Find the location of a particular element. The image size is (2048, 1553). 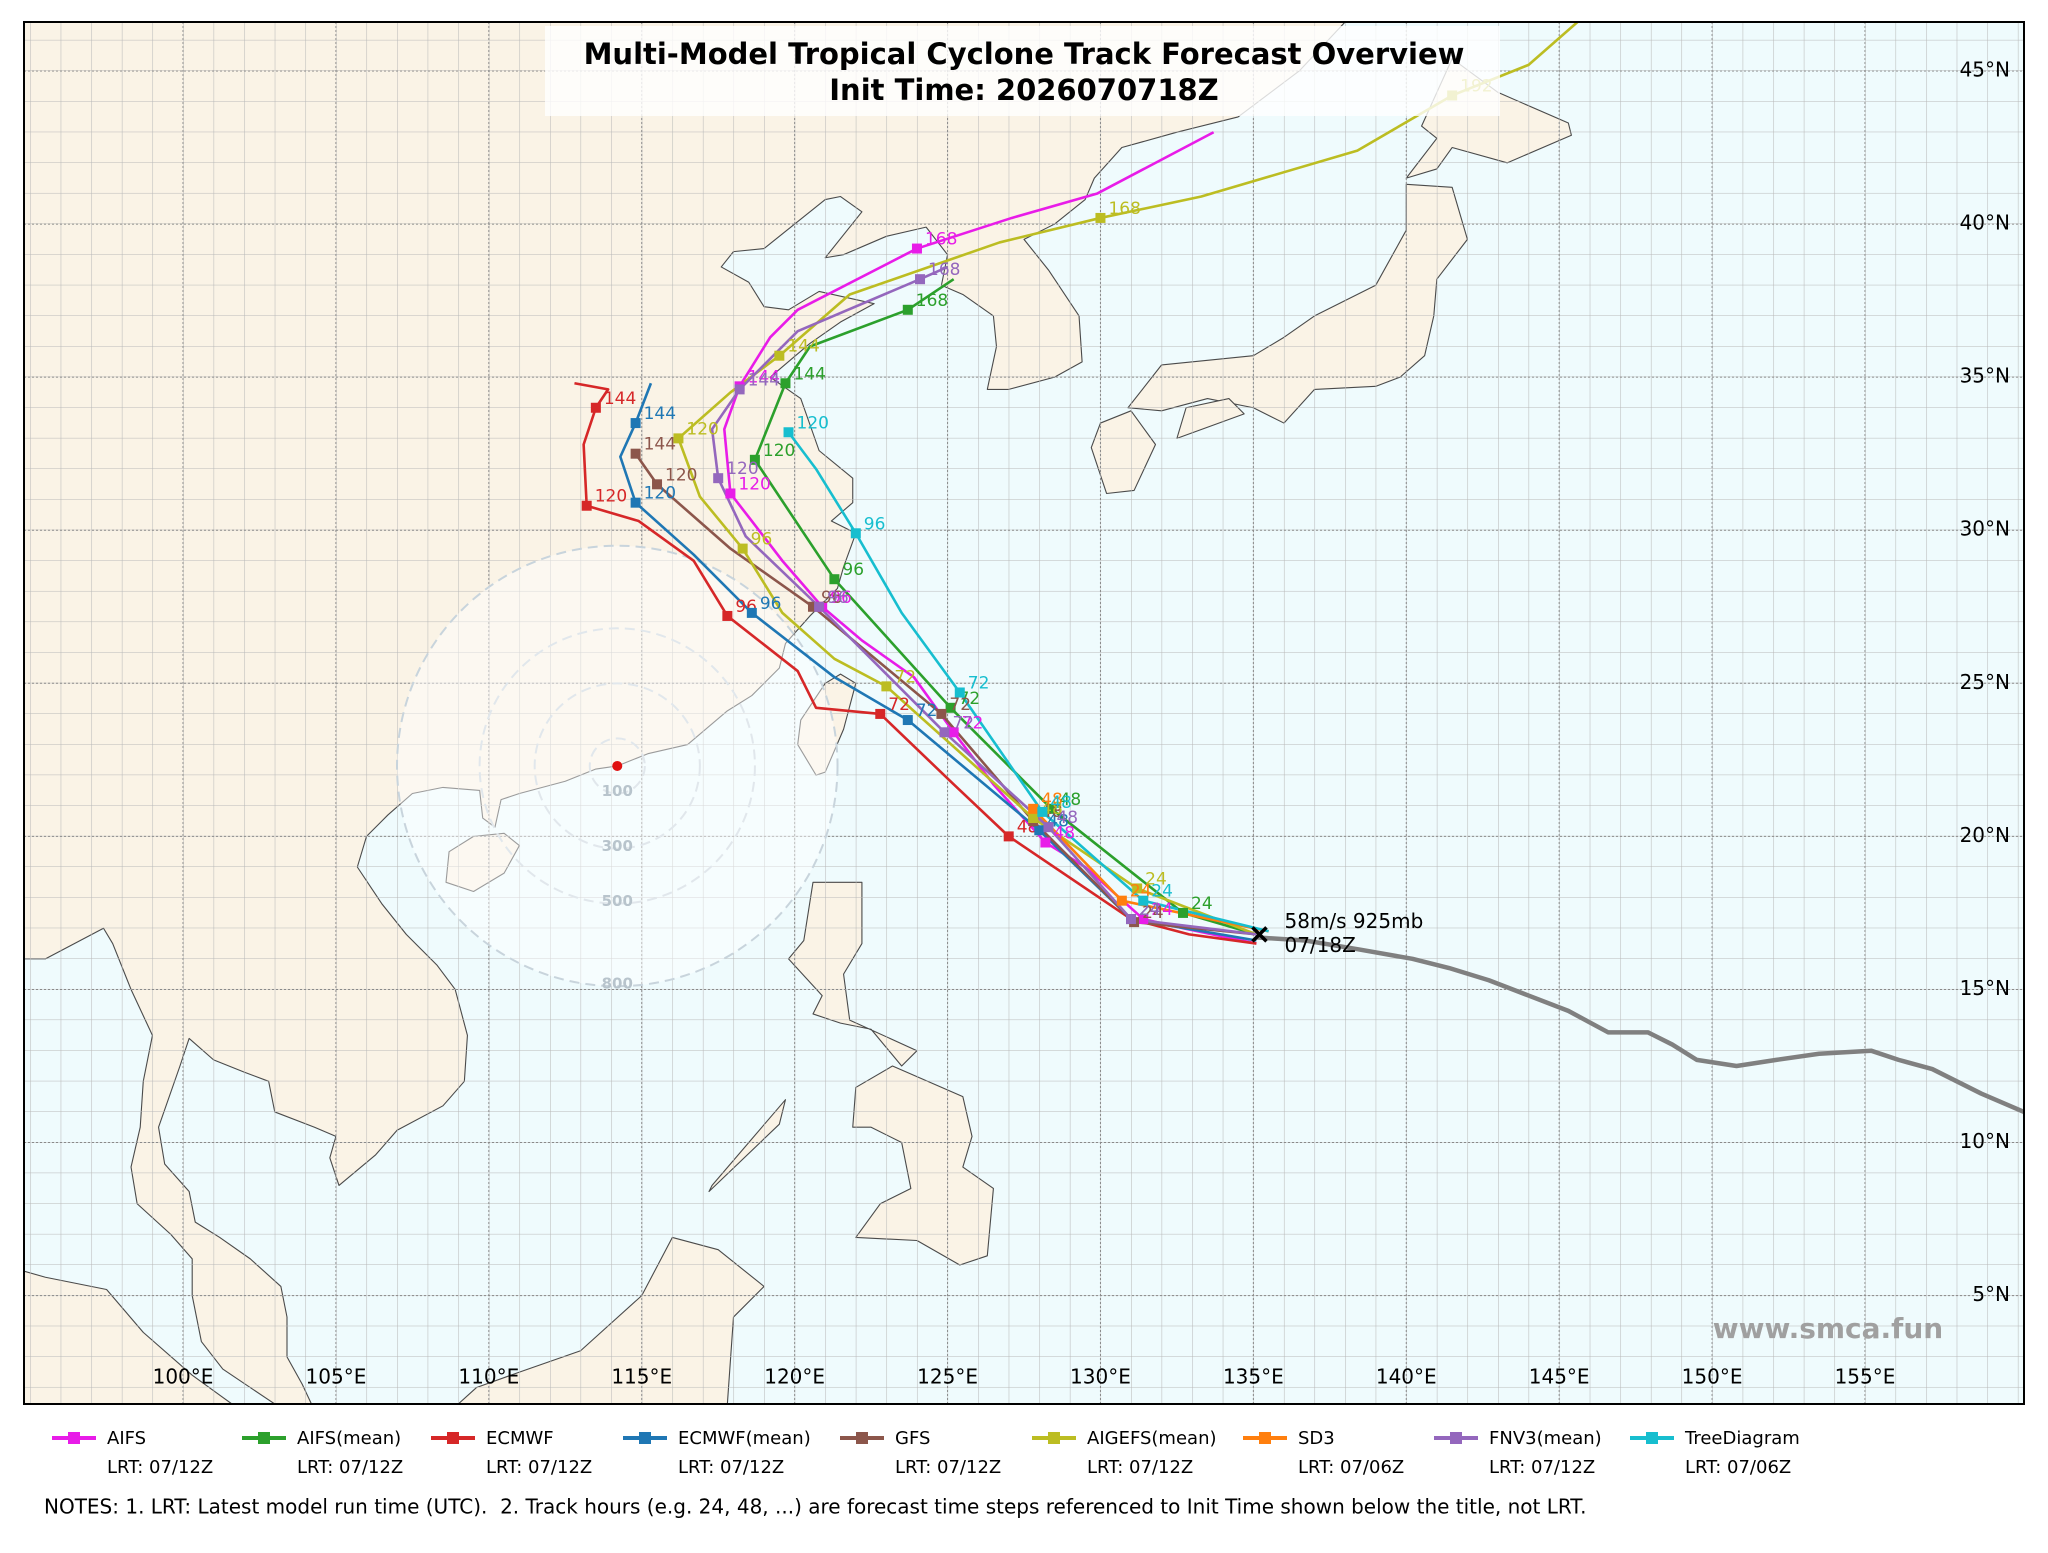

legend-lrt: LRT: 07/06Z is located at coordinates (1351, 1467).